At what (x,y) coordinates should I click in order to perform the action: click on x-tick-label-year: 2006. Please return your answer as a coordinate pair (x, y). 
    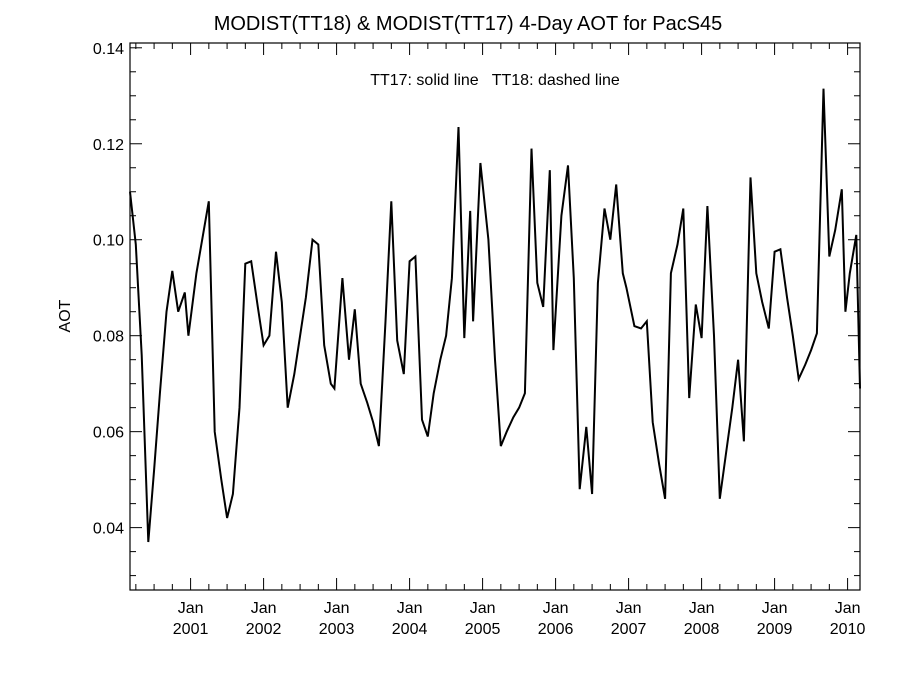
    Looking at the image, I should click on (556, 629).